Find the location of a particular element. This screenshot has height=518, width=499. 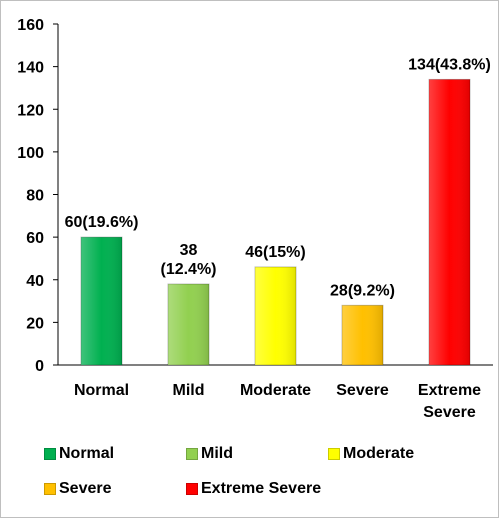

data-label: 60(19.6%) is located at coordinates (102, 222).